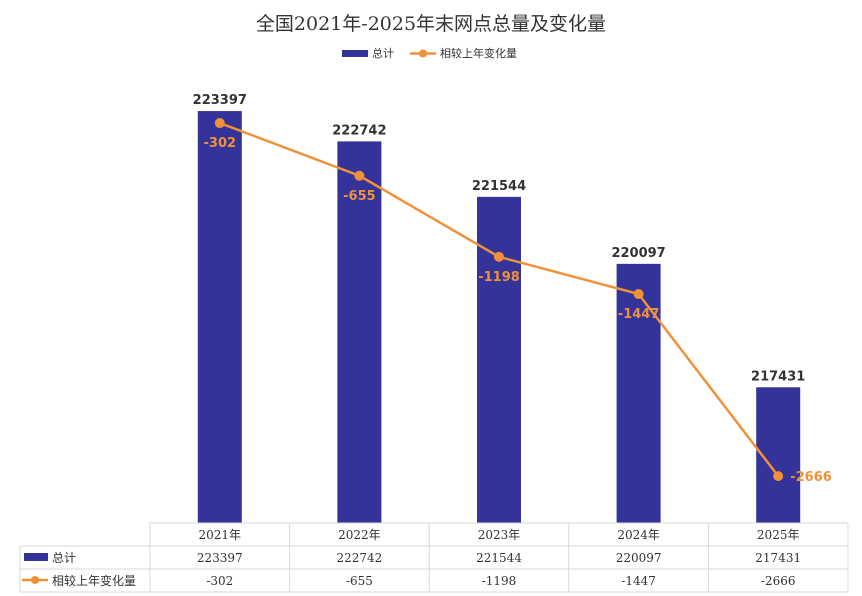 Image resolution: width=862 pixels, height=596 pixels. Describe the element at coordinates (220, 100) in the screenshot. I see `bar-value-label: 223397` at that location.